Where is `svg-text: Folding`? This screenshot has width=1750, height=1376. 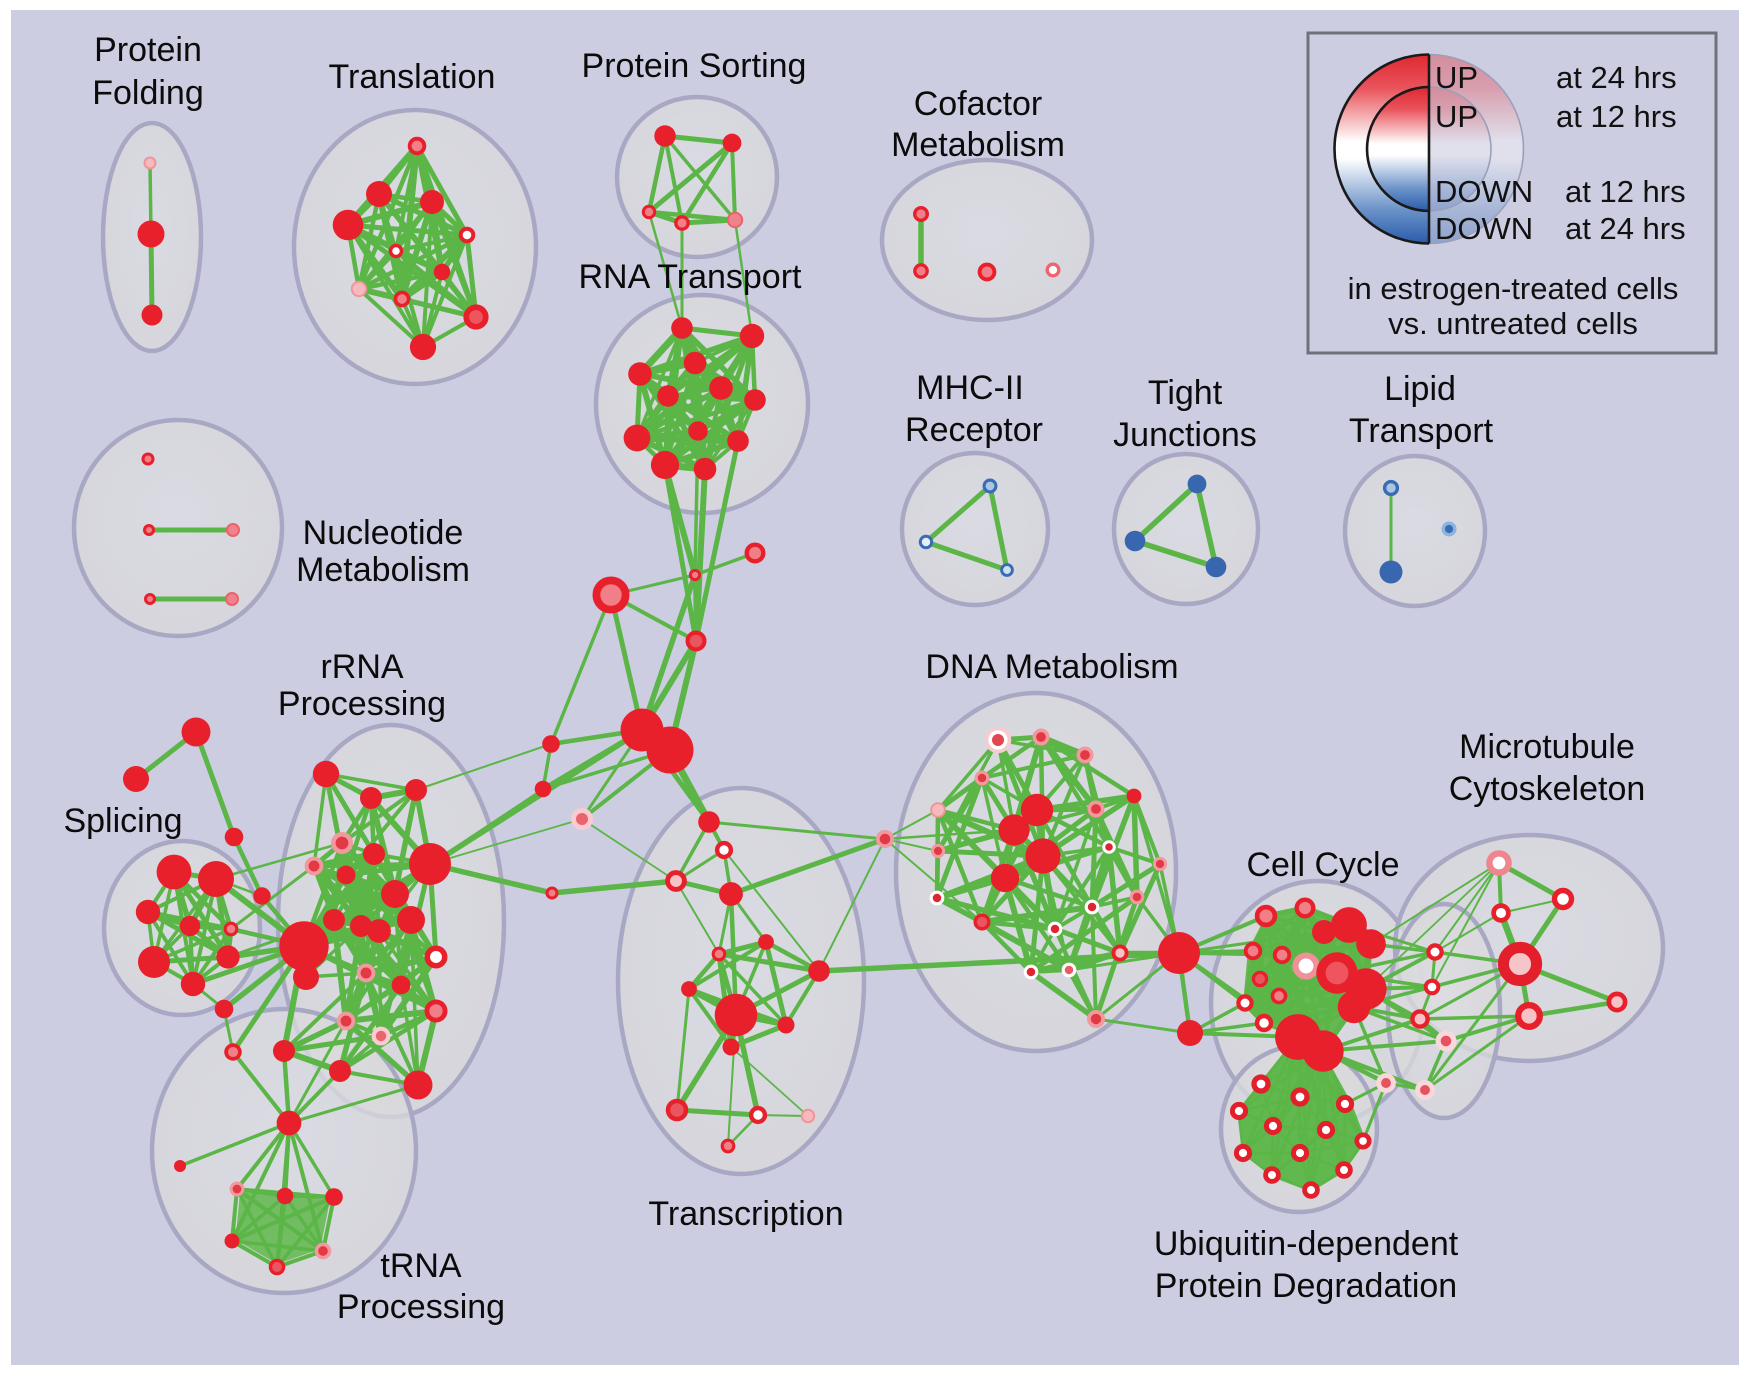
svg-text: Folding is located at coordinates (148, 93).